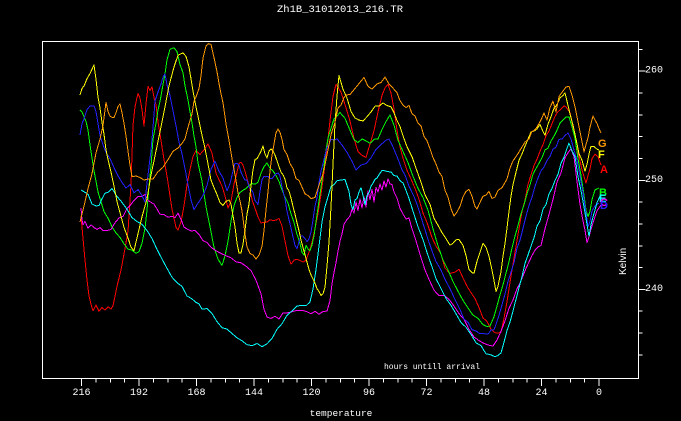 The width and height of the screenshot is (681, 421). I want to click on svg-text: 216, so click(81, 393).